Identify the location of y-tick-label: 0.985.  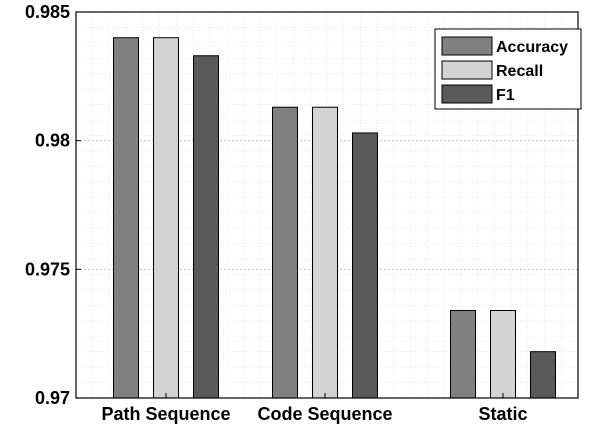
(47, 12).